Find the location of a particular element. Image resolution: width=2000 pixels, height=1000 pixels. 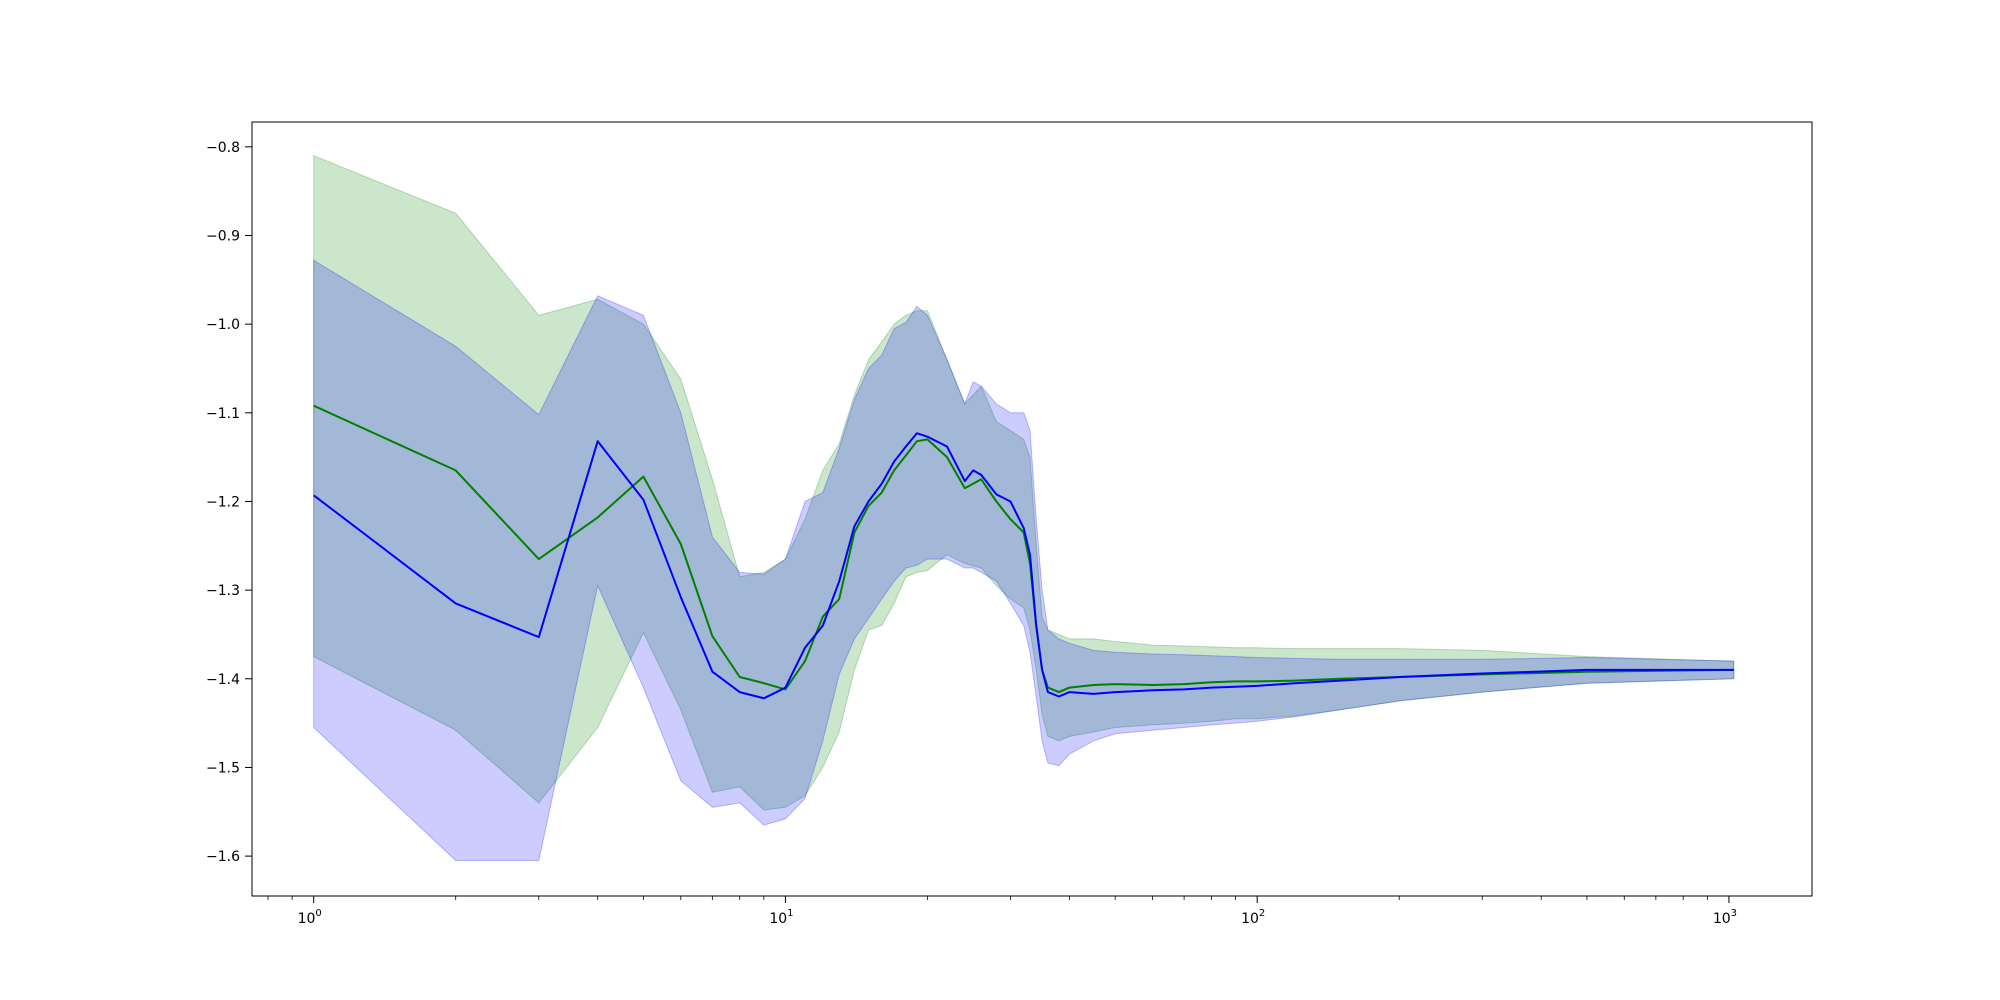

x-tick-label-exponent: 0 is located at coordinates (318, 913).